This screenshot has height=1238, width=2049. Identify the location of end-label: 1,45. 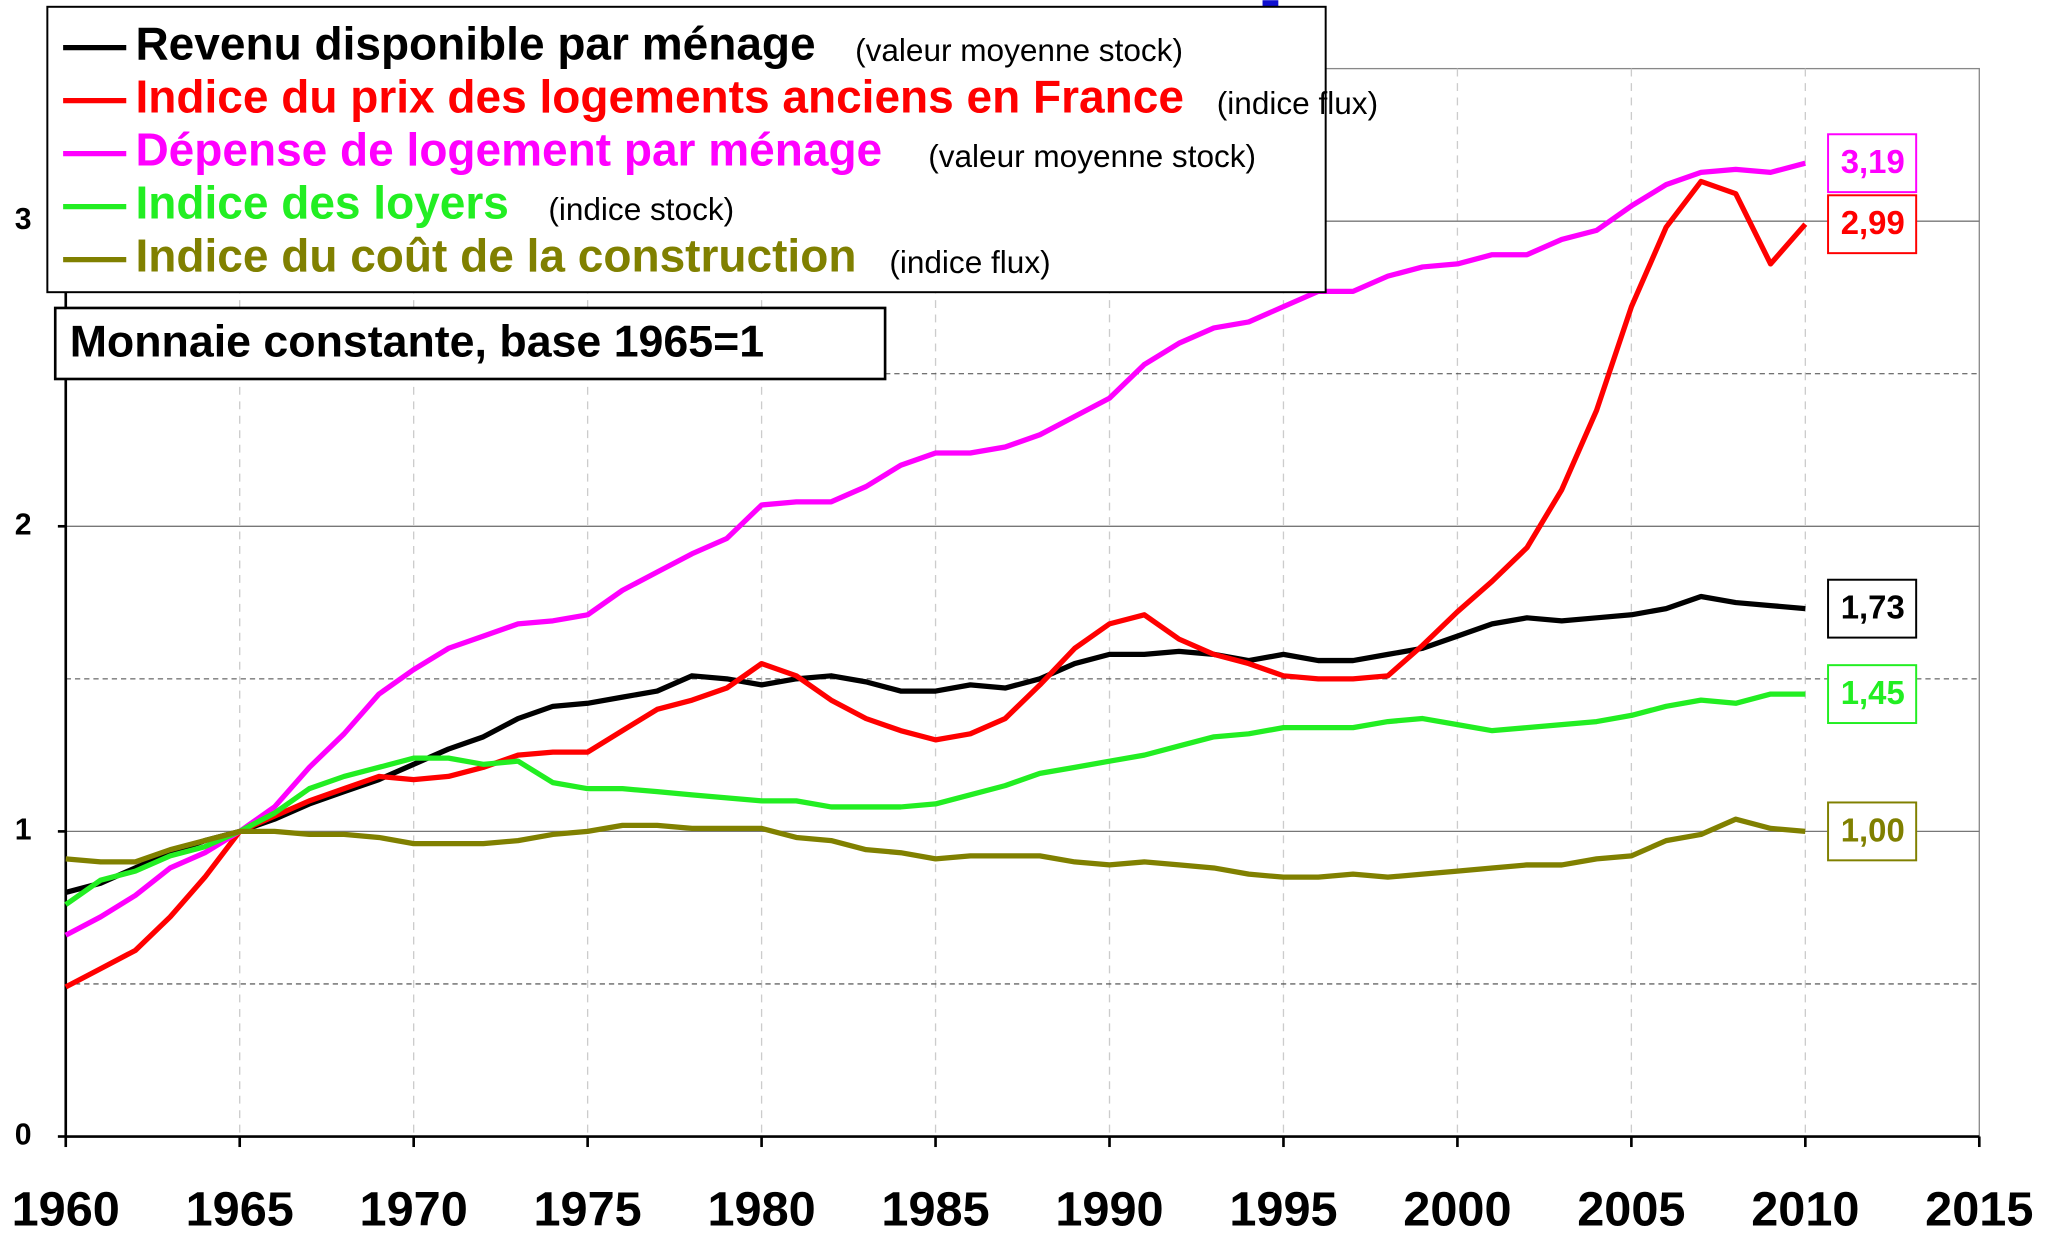
(1873, 692).